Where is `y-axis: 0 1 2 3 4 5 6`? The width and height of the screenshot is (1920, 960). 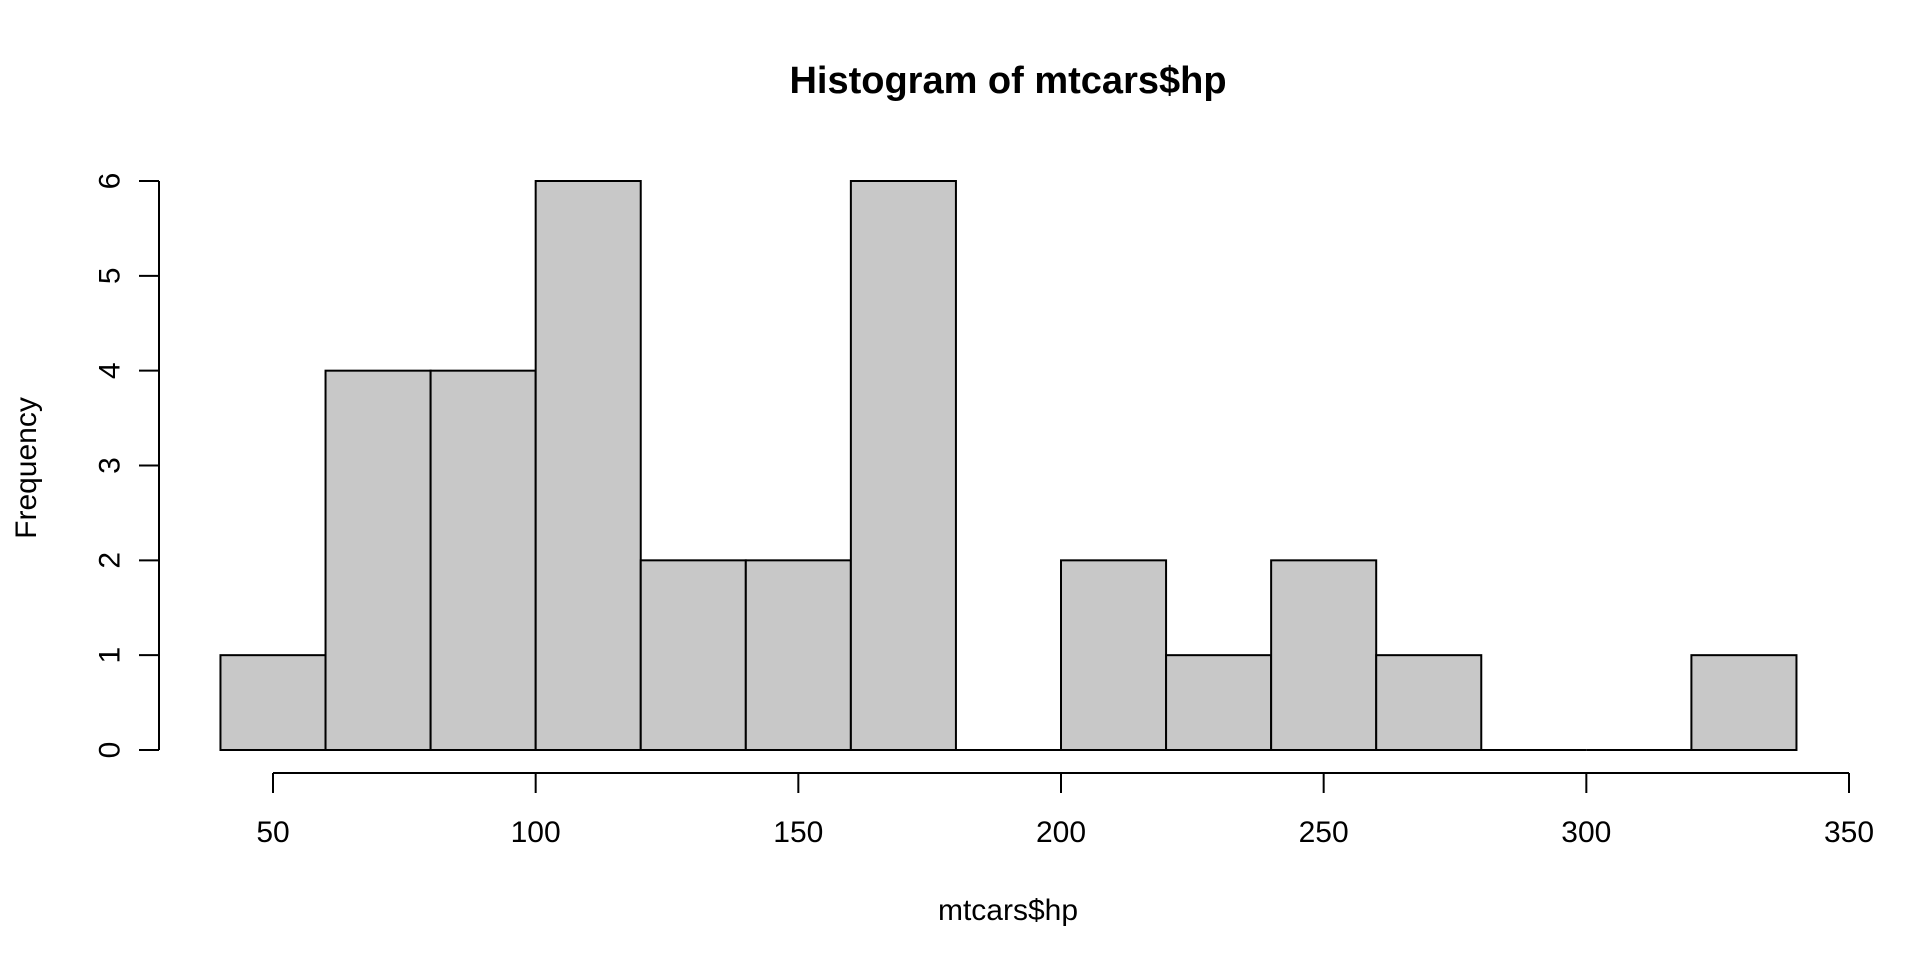
y-axis: 0 1 2 3 4 5 6 is located at coordinates (127, 466).